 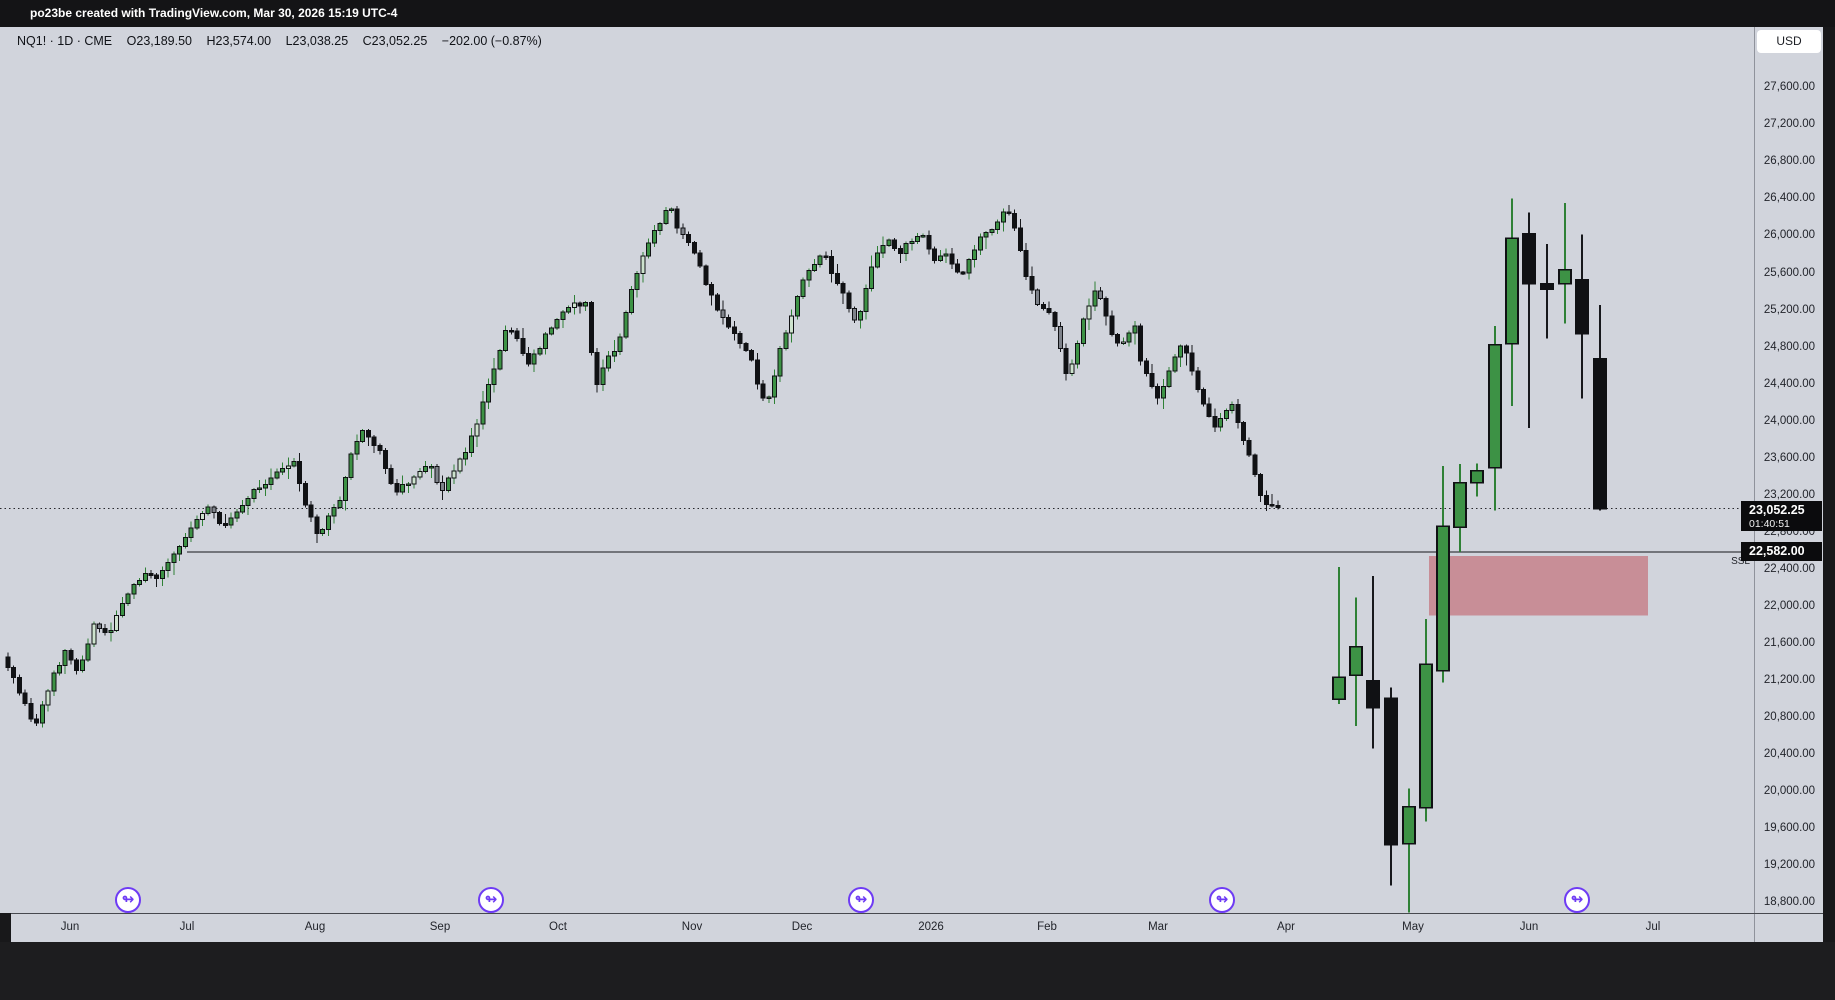 What do you see at coordinates (440, 927) in the screenshot?
I see `time-tick-sep: Sep` at bounding box center [440, 927].